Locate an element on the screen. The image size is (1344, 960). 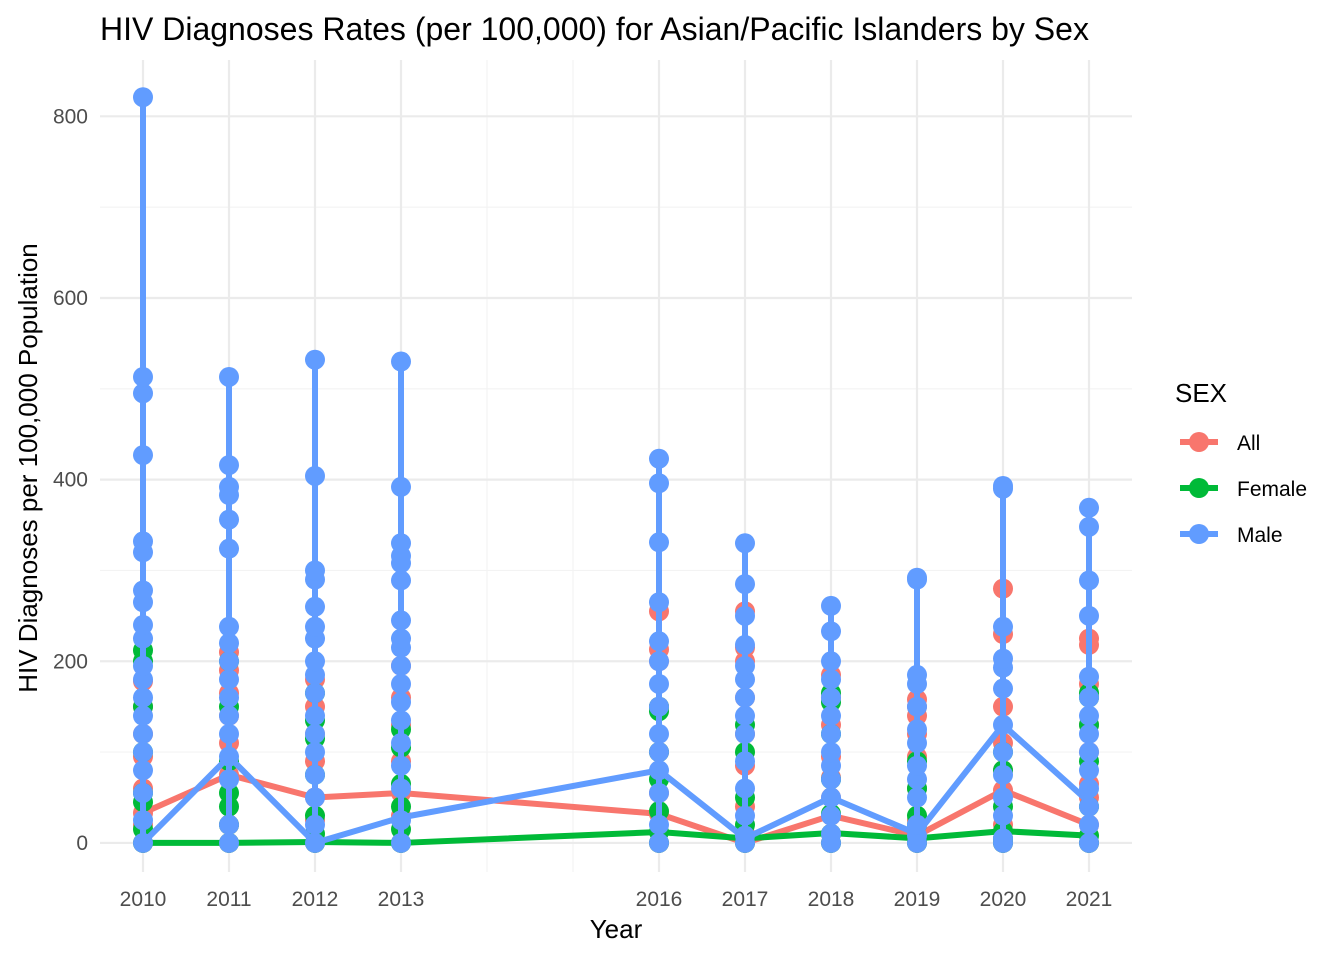
legend-item-male: Male is located at coordinates (1231, 535).